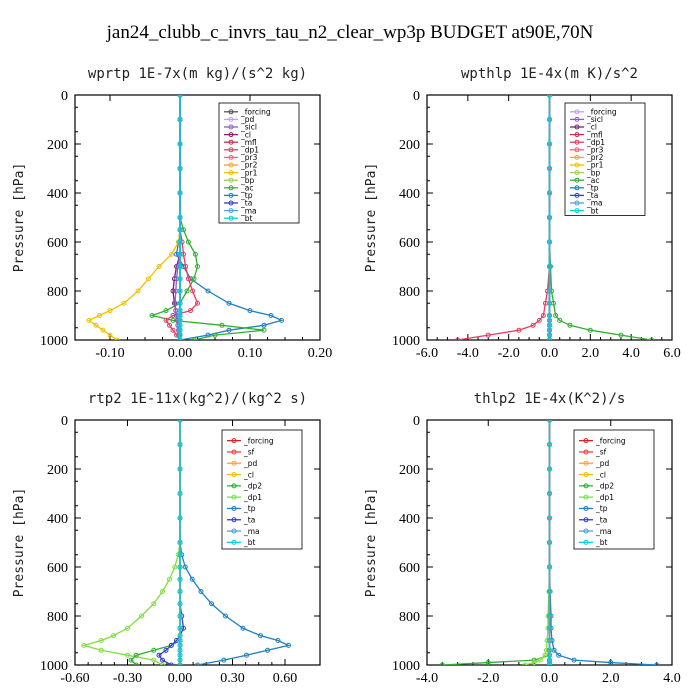 This screenshot has height=700, width=700. I want to click on legend-label: _bt, so click(249, 542).